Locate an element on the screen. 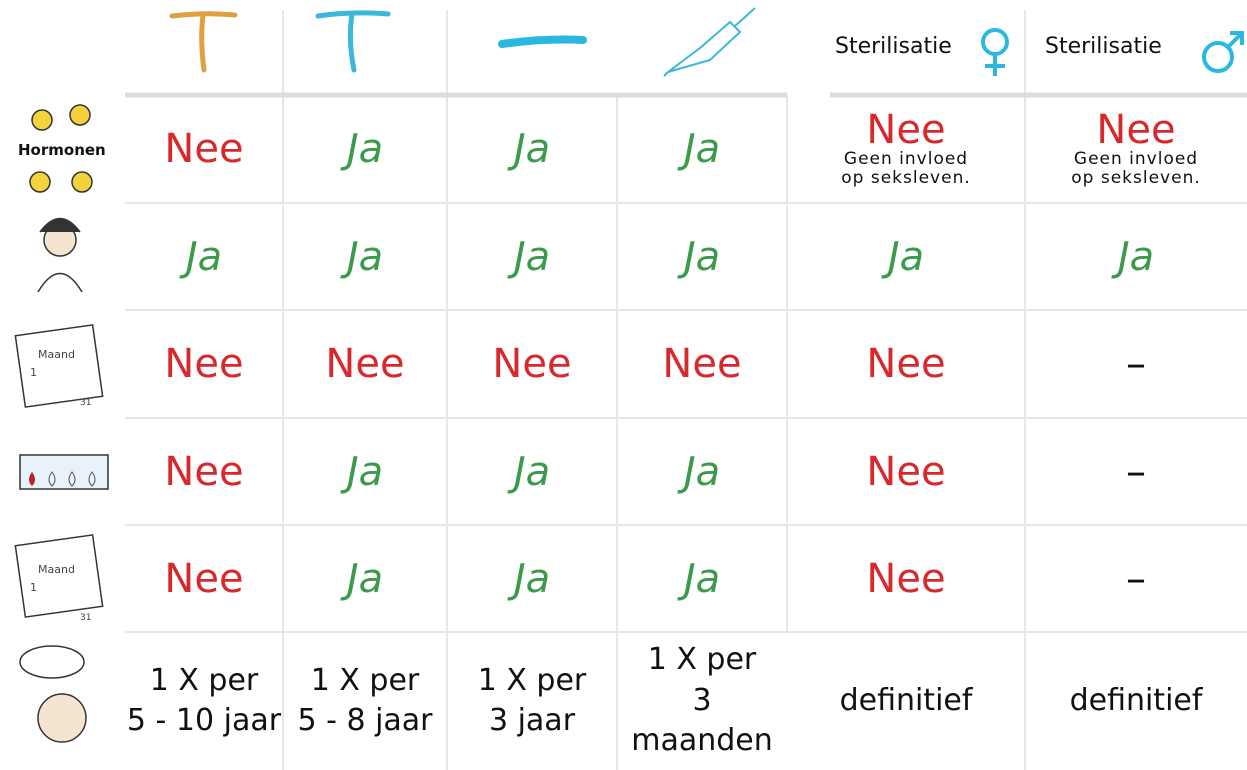 Image resolution: width=1247 pixels, height=770 pixels. cell-line: 5 - 10 jaar is located at coordinates (204, 720).